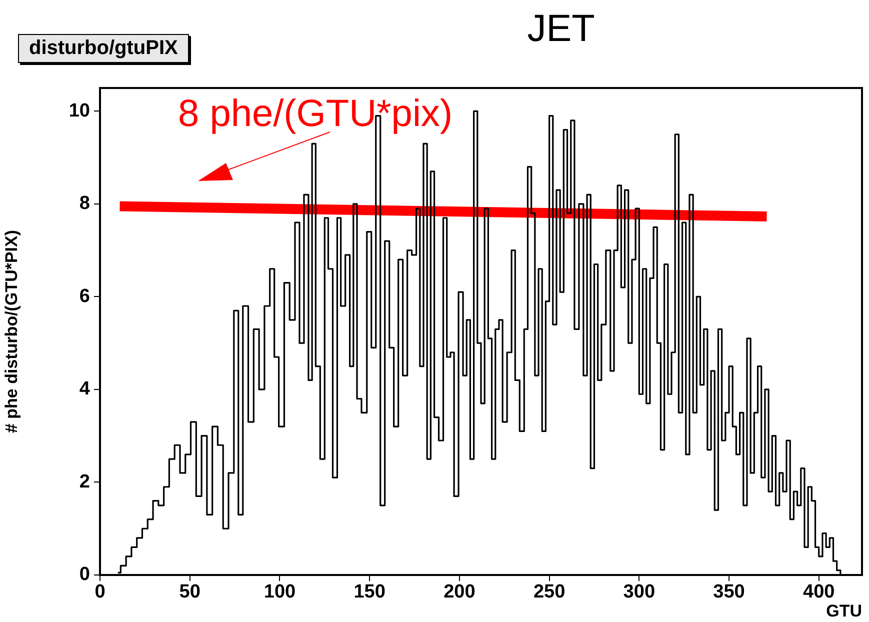  I want to click on annotation: 8 phe/(GTU*pix), so click(315, 114).